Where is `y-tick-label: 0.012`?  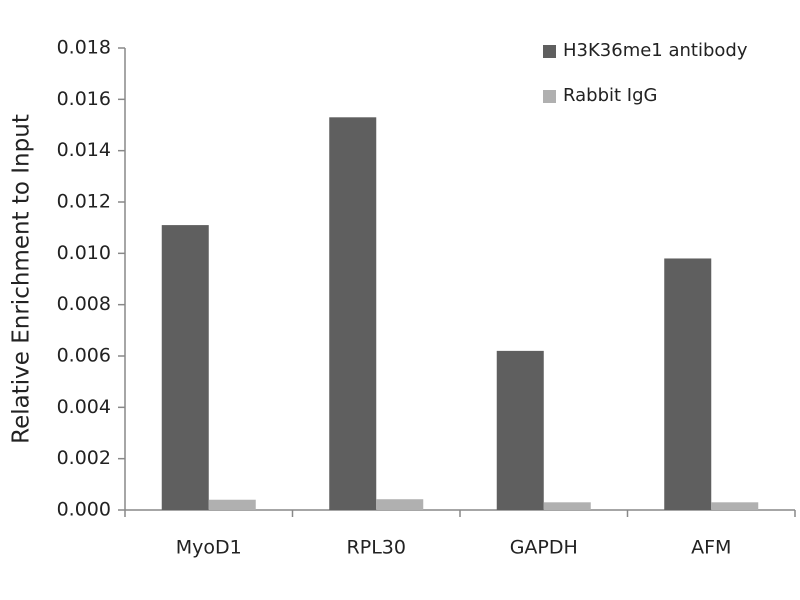
y-tick-label: 0.012 is located at coordinates (84, 202).